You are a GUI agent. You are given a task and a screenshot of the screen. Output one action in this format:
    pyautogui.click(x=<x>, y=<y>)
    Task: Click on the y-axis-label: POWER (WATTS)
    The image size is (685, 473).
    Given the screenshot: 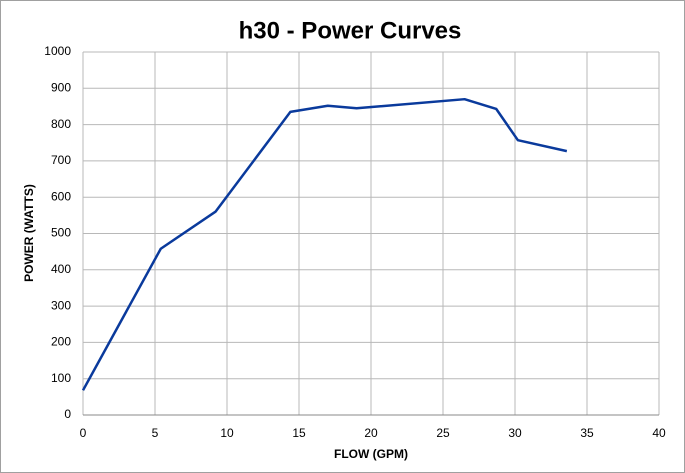 What is the action you would take?
    pyautogui.click(x=29, y=233)
    